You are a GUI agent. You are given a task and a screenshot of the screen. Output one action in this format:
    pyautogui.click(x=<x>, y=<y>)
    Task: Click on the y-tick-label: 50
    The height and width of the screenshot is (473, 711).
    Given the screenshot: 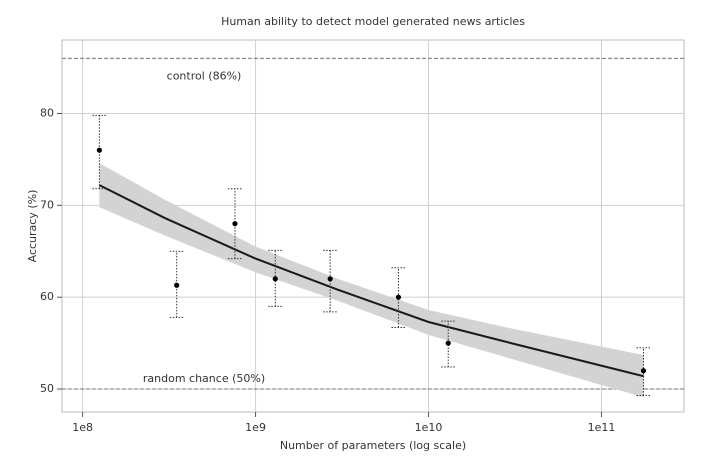 What is the action you would take?
    pyautogui.click(x=47, y=388)
    